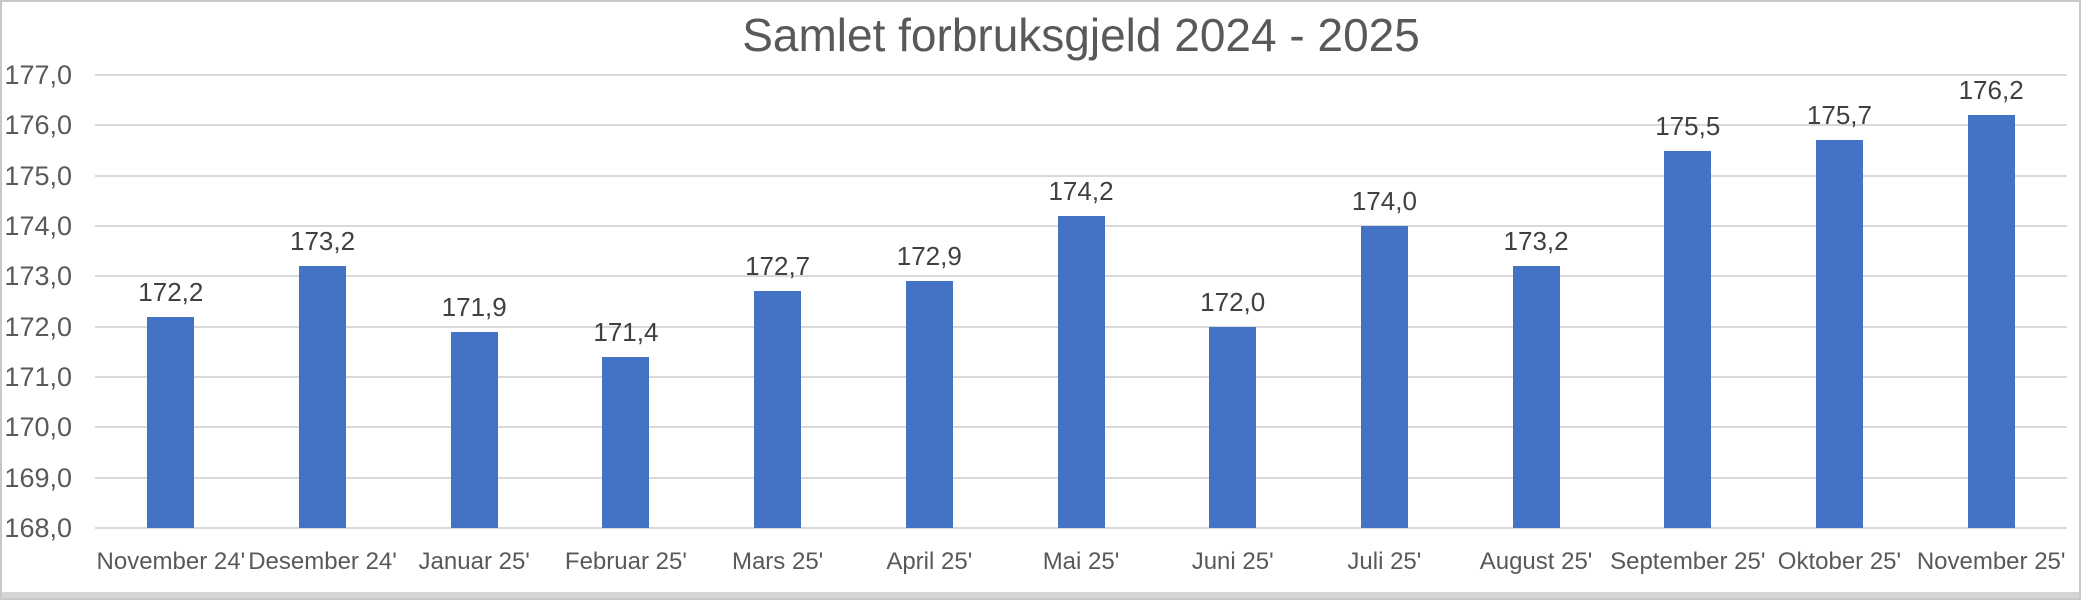  What do you see at coordinates (322, 561) in the screenshot?
I see `x-tick-label: Desember 24'` at bounding box center [322, 561].